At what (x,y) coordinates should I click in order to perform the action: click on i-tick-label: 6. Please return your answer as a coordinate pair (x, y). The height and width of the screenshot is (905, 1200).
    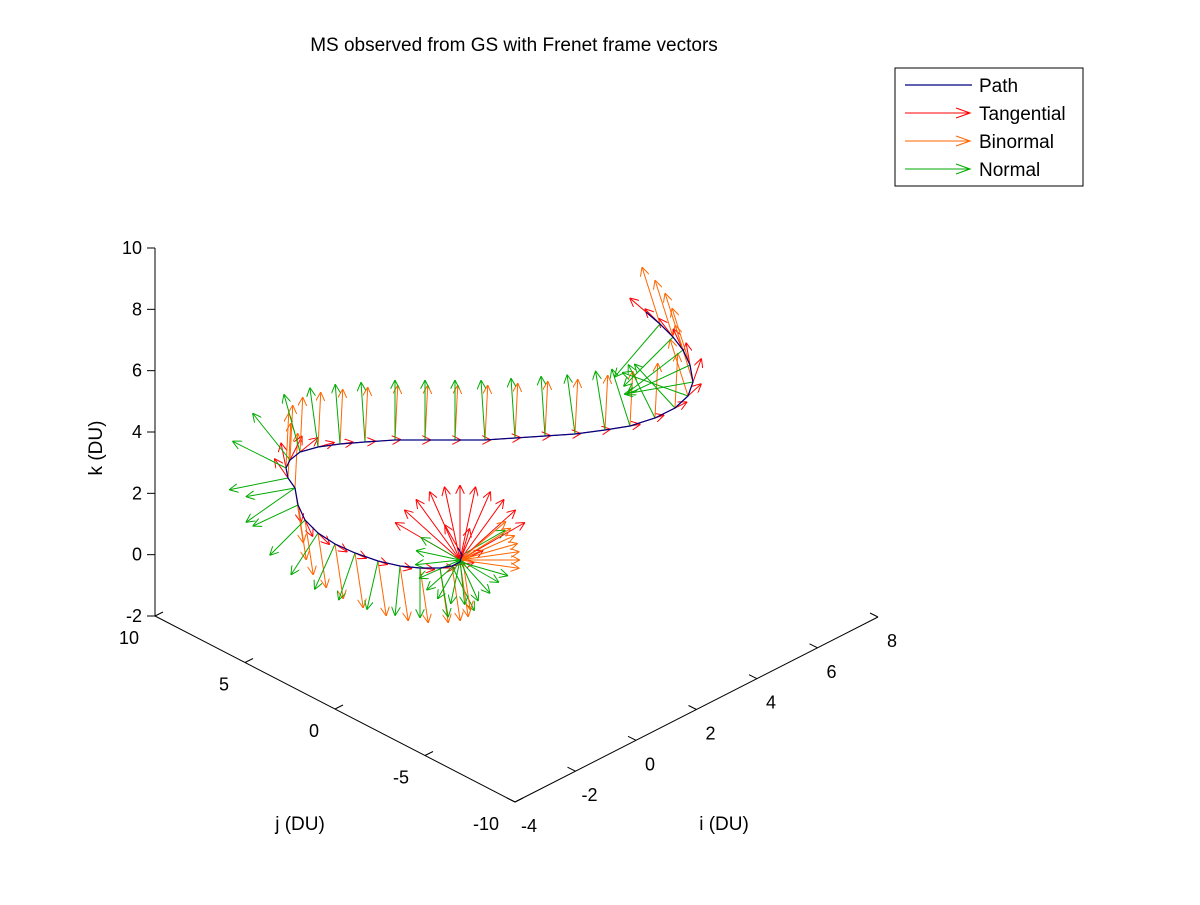
    Looking at the image, I should click on (831, 672).